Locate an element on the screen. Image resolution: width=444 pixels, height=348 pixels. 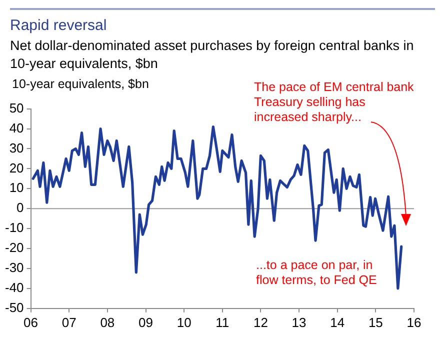
x-tick-label: 11 is located at coordinates (223, 322).